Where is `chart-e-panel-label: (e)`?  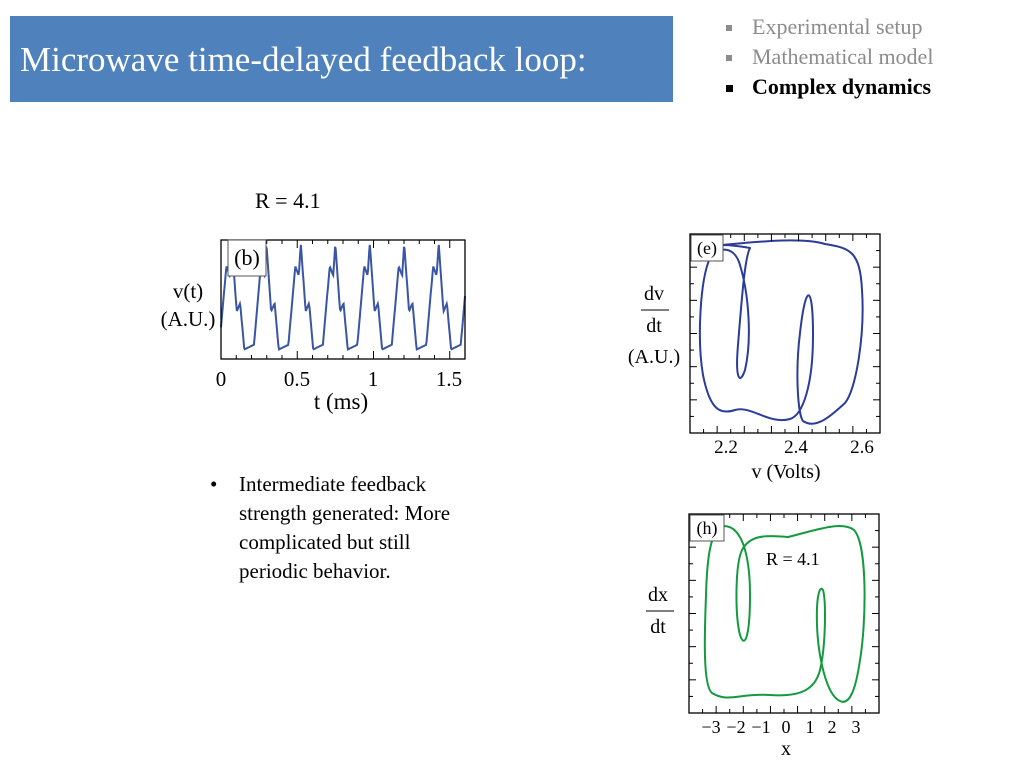
chart-e-panel-label: (e) is located at coordinates (707, 248).